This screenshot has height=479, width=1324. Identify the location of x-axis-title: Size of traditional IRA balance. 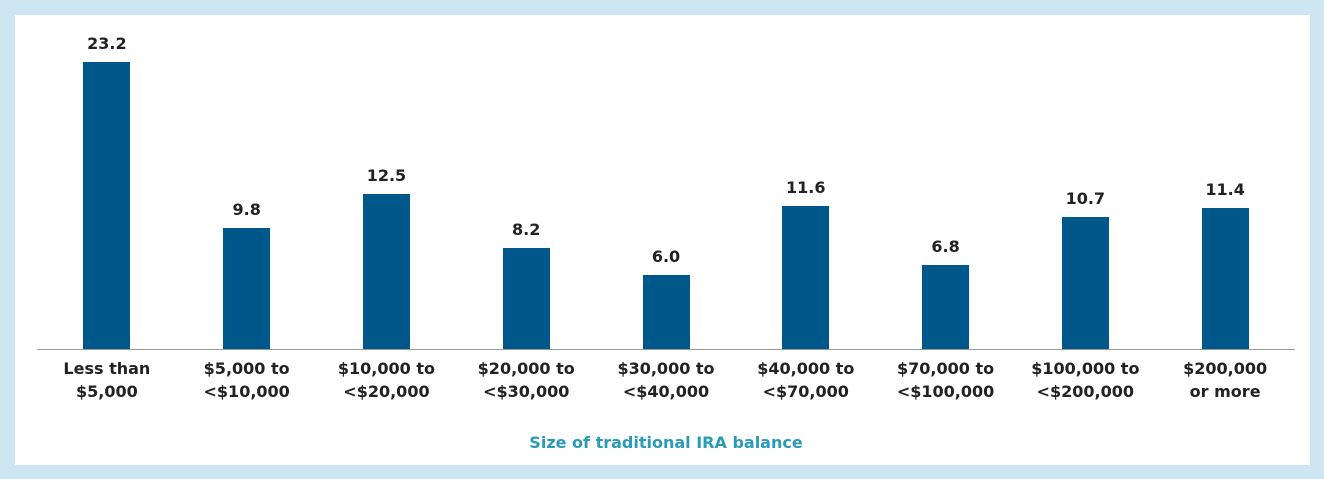
(666, 442).